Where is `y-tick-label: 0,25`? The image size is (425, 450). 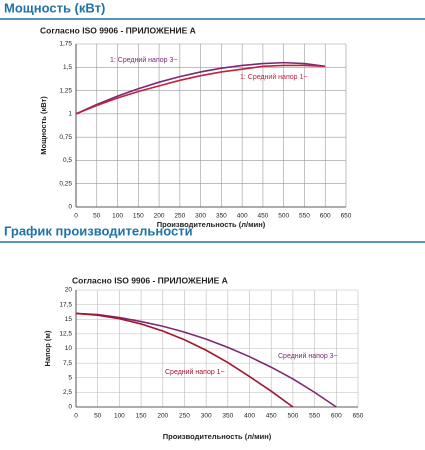
y-tick-label: 0,25 is located at coordinates (65, 183).